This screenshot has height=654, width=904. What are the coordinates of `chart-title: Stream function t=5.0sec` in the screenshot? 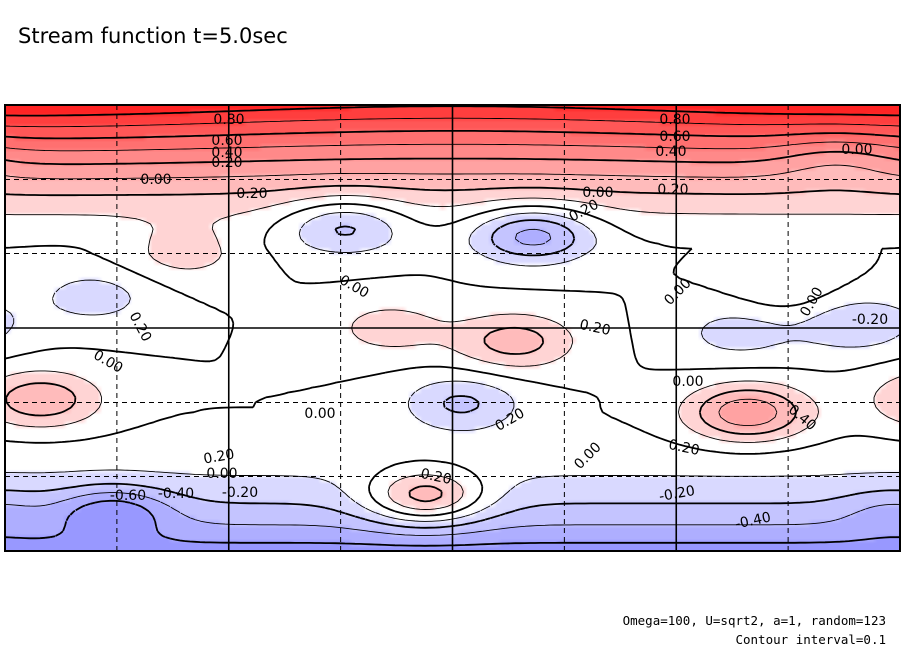 It's located at (153, 36).